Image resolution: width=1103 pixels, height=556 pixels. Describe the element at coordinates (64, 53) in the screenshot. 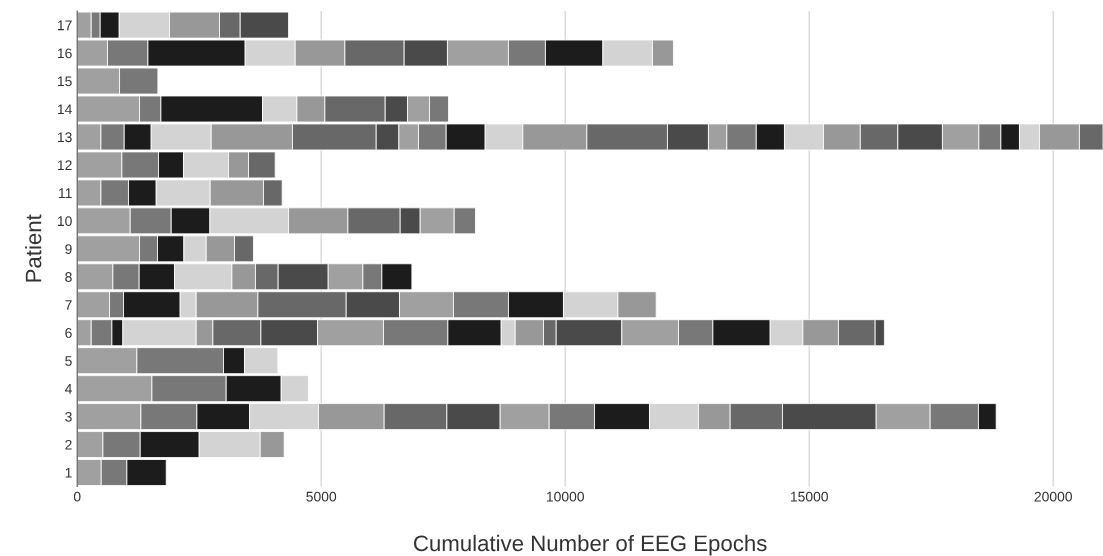

I see `y-tick-label: 16` at that location.